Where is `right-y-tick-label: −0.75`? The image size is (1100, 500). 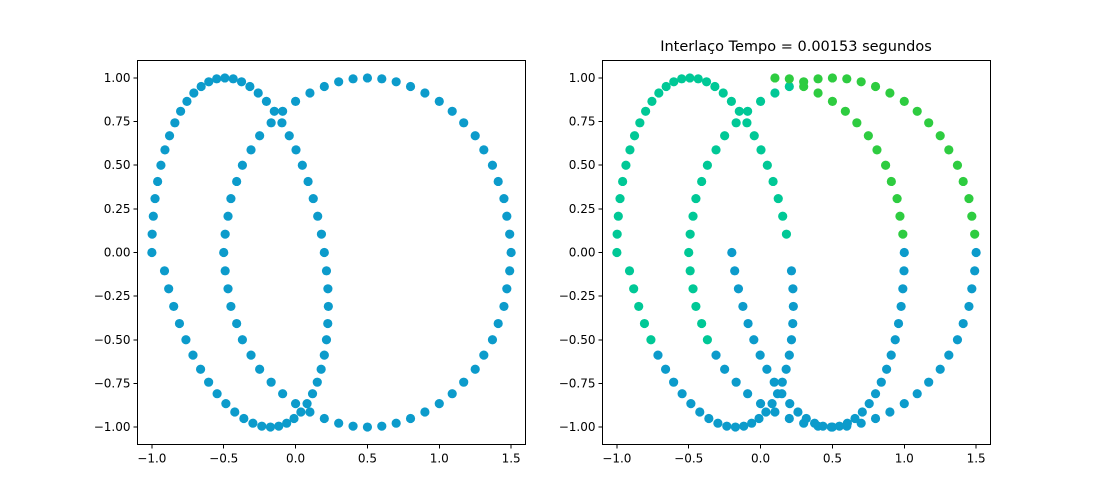
right-y-tick-label: −0.75 is located at coordinates (577, 383).